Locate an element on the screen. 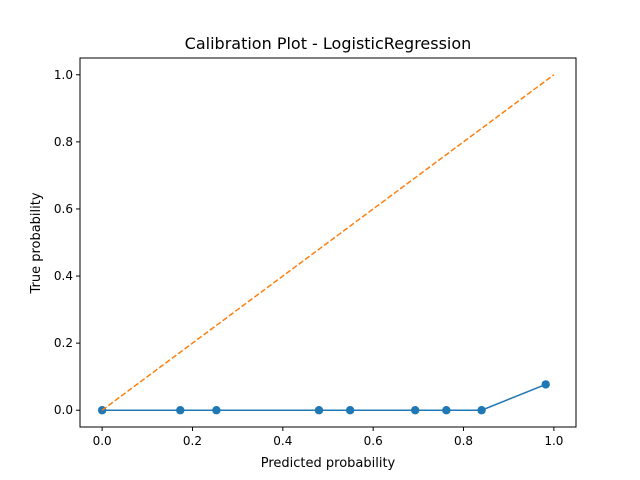 The width and height of the screenshot is (640, 480). x-tick-label: 1.0 is located at coordinates (553, 441).